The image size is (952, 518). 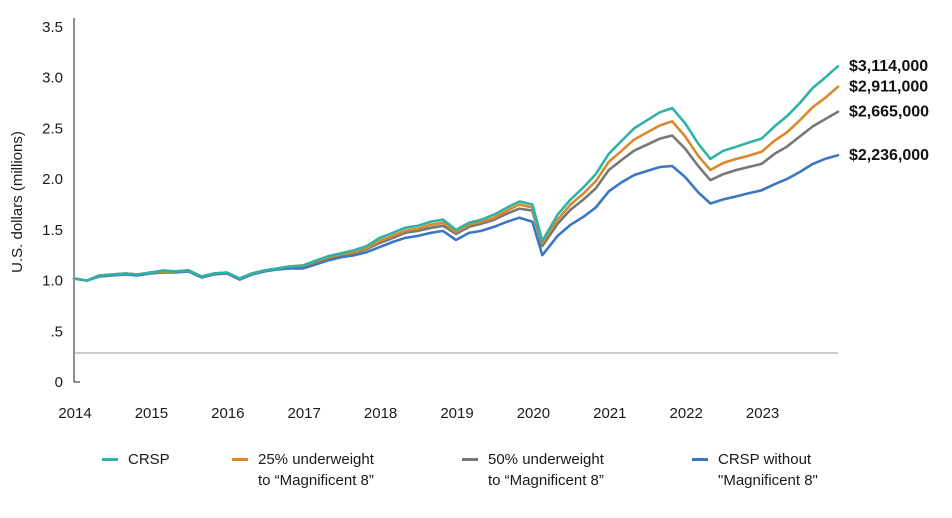 What do you see at coordinates (52, 128) in the screenshot?
I see `y-tick-label: 2.5` at bounding box center [52, 128].